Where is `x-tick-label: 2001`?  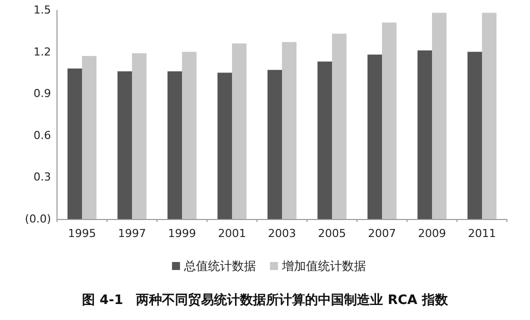 x-tick-label: 2001 is located at coordinates (232, 233).